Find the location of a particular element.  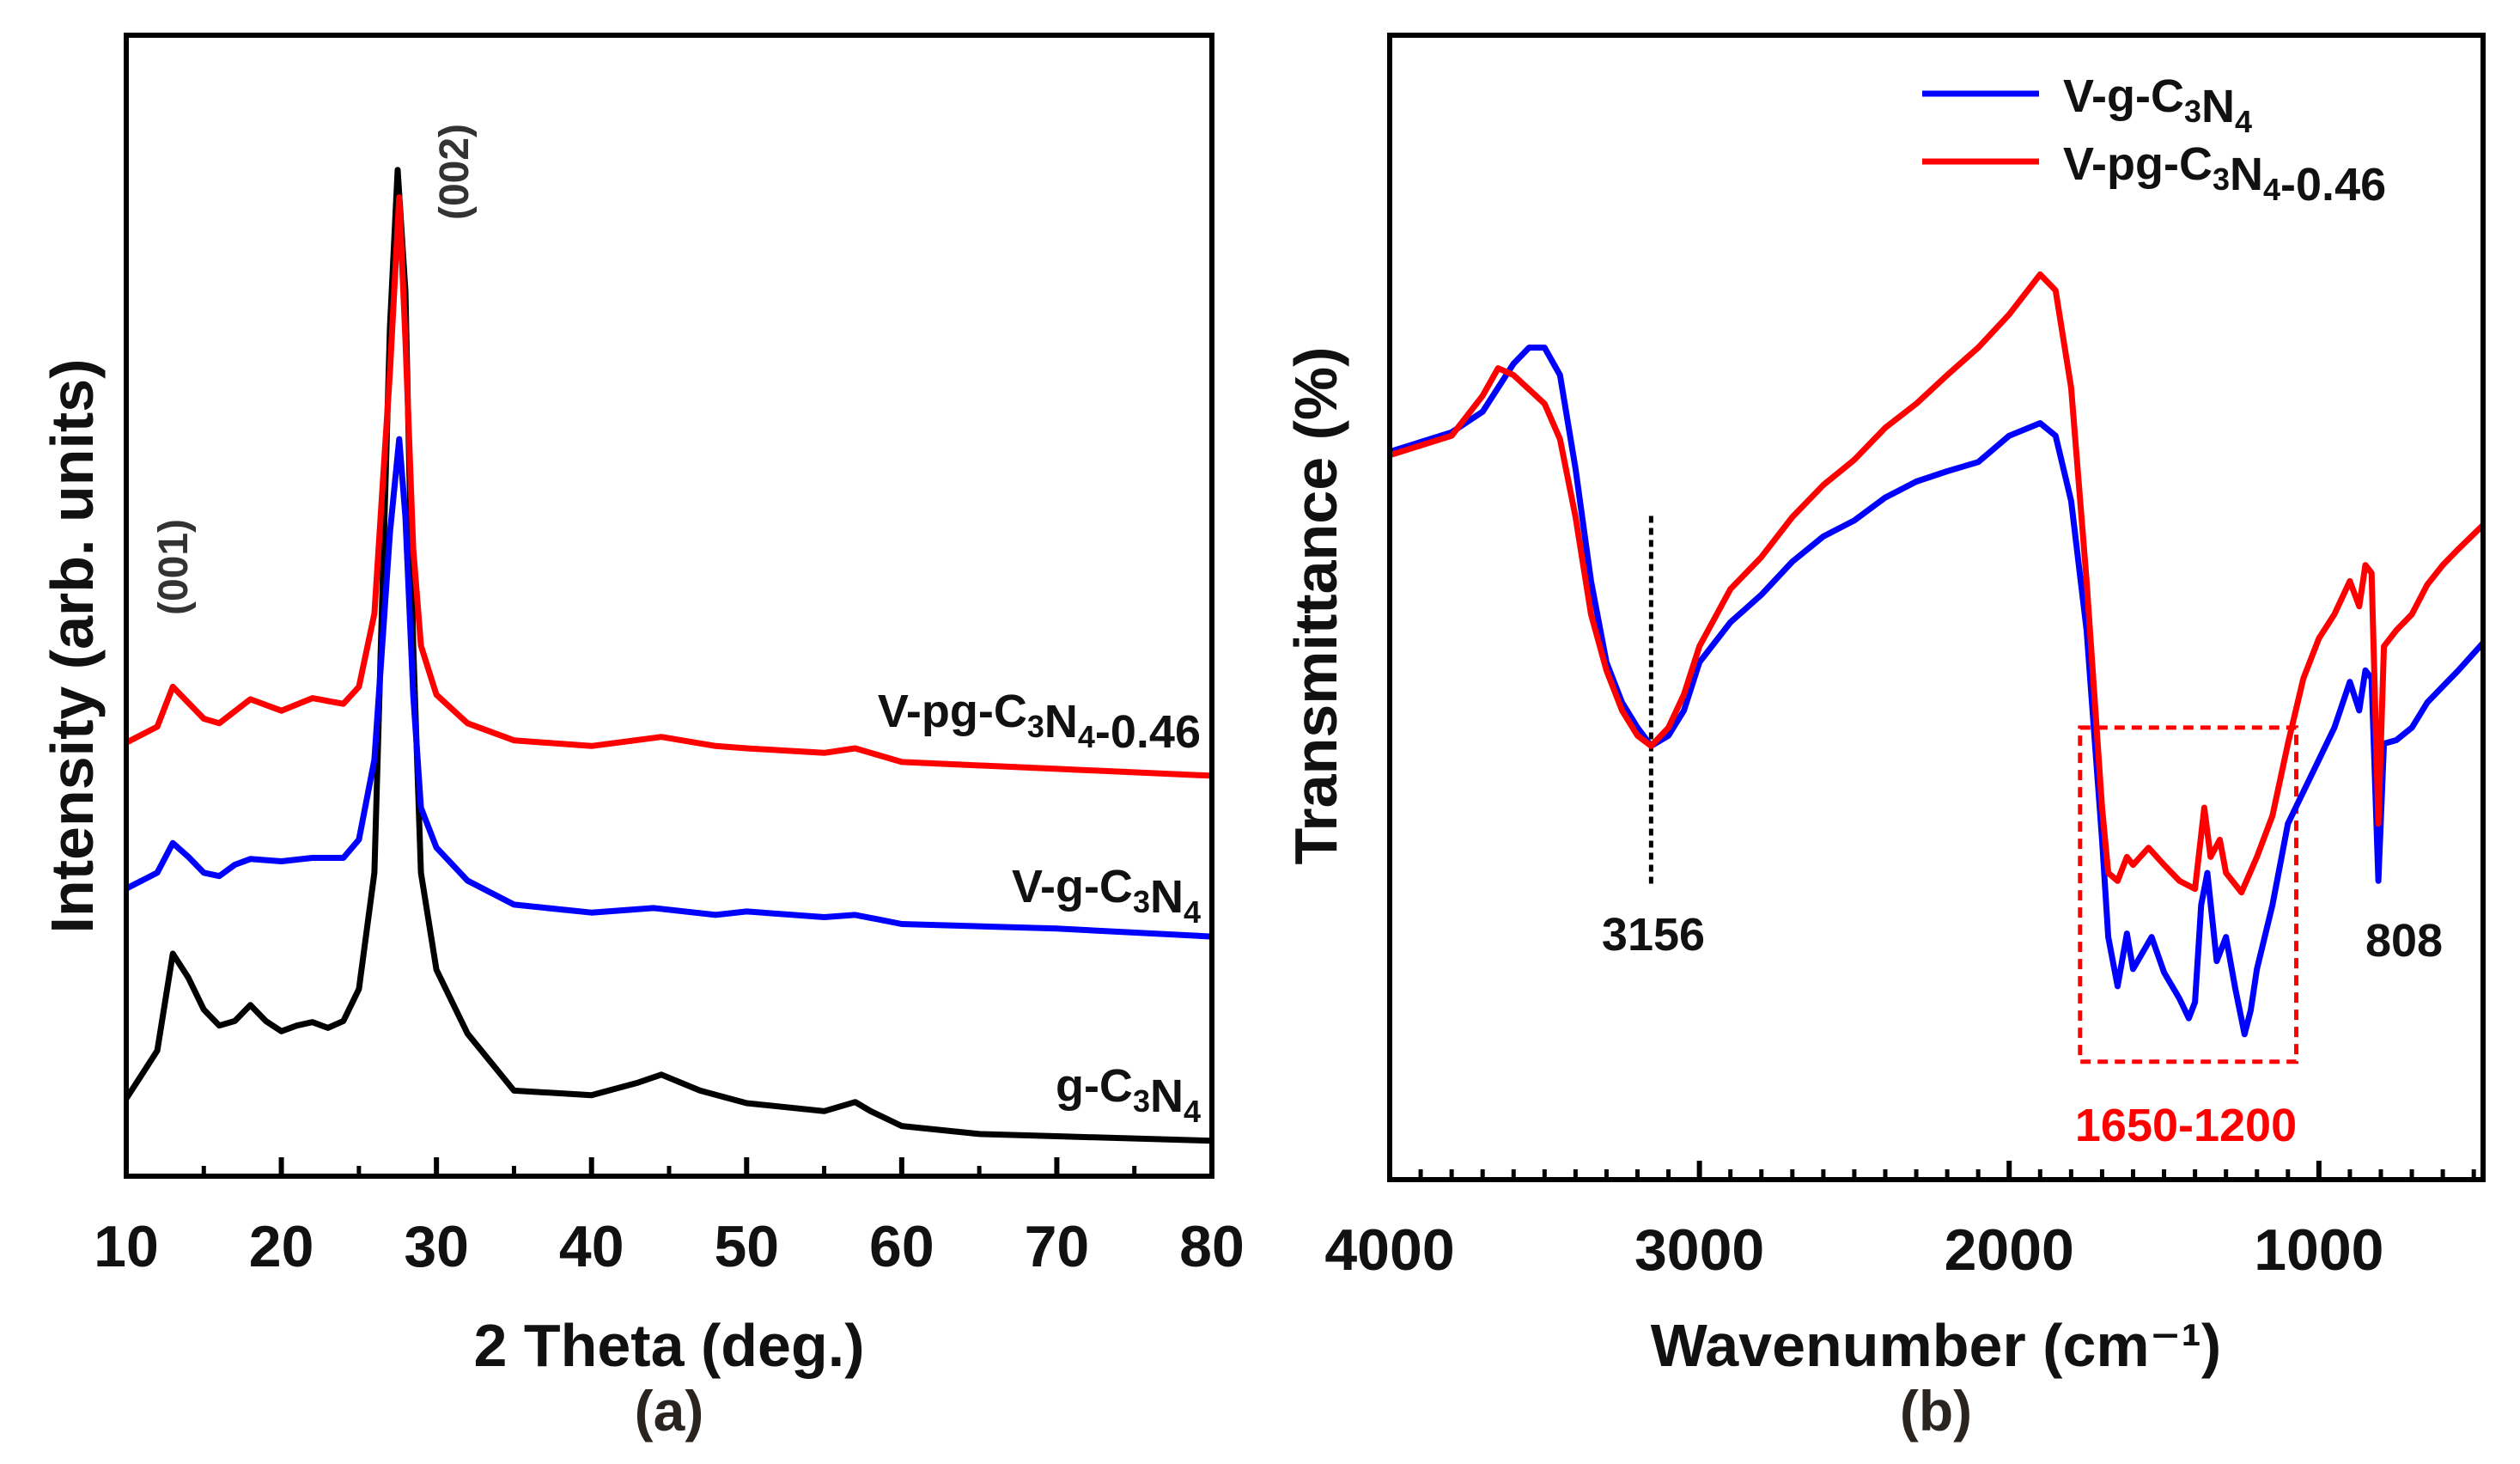

ftir-tick-label: 3000 is located at coordinates (1699, 1250).